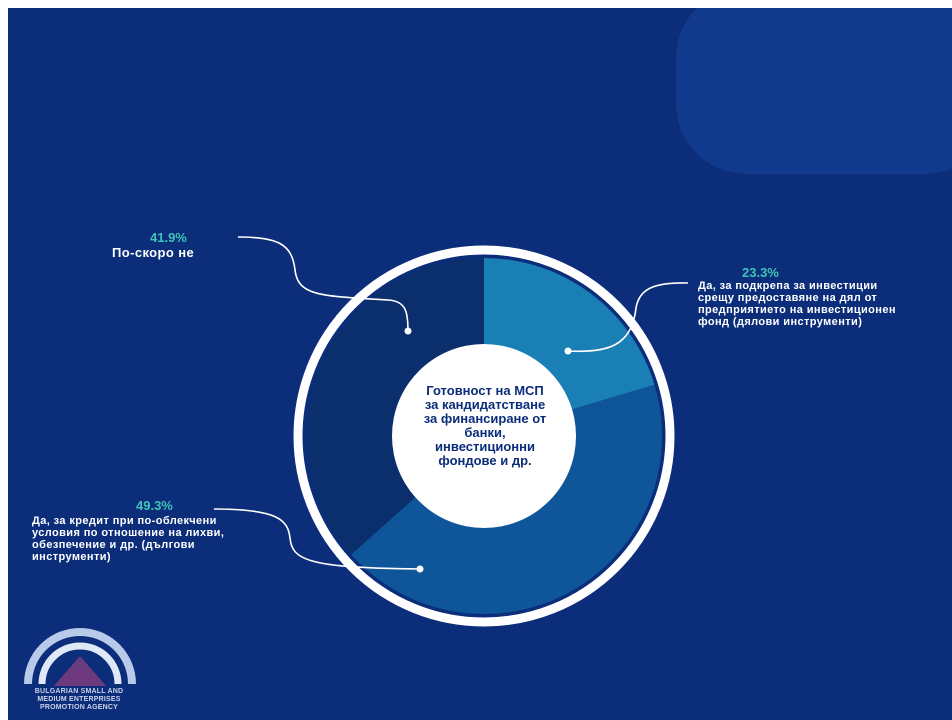  What do you see at coordinates (485, 418) in the screenshot?
I see `center-line-3: за финансиране от` at bounding box center [485, 418].